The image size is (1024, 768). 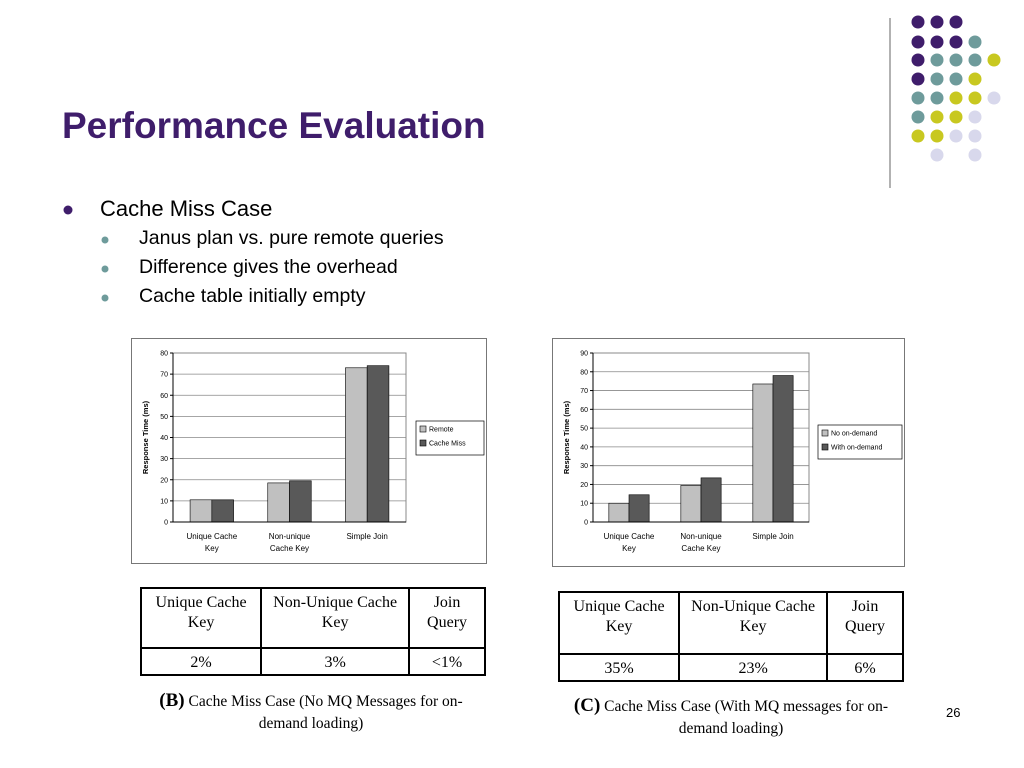 I want to click on cell: 3%, so click(x=335, y=661).